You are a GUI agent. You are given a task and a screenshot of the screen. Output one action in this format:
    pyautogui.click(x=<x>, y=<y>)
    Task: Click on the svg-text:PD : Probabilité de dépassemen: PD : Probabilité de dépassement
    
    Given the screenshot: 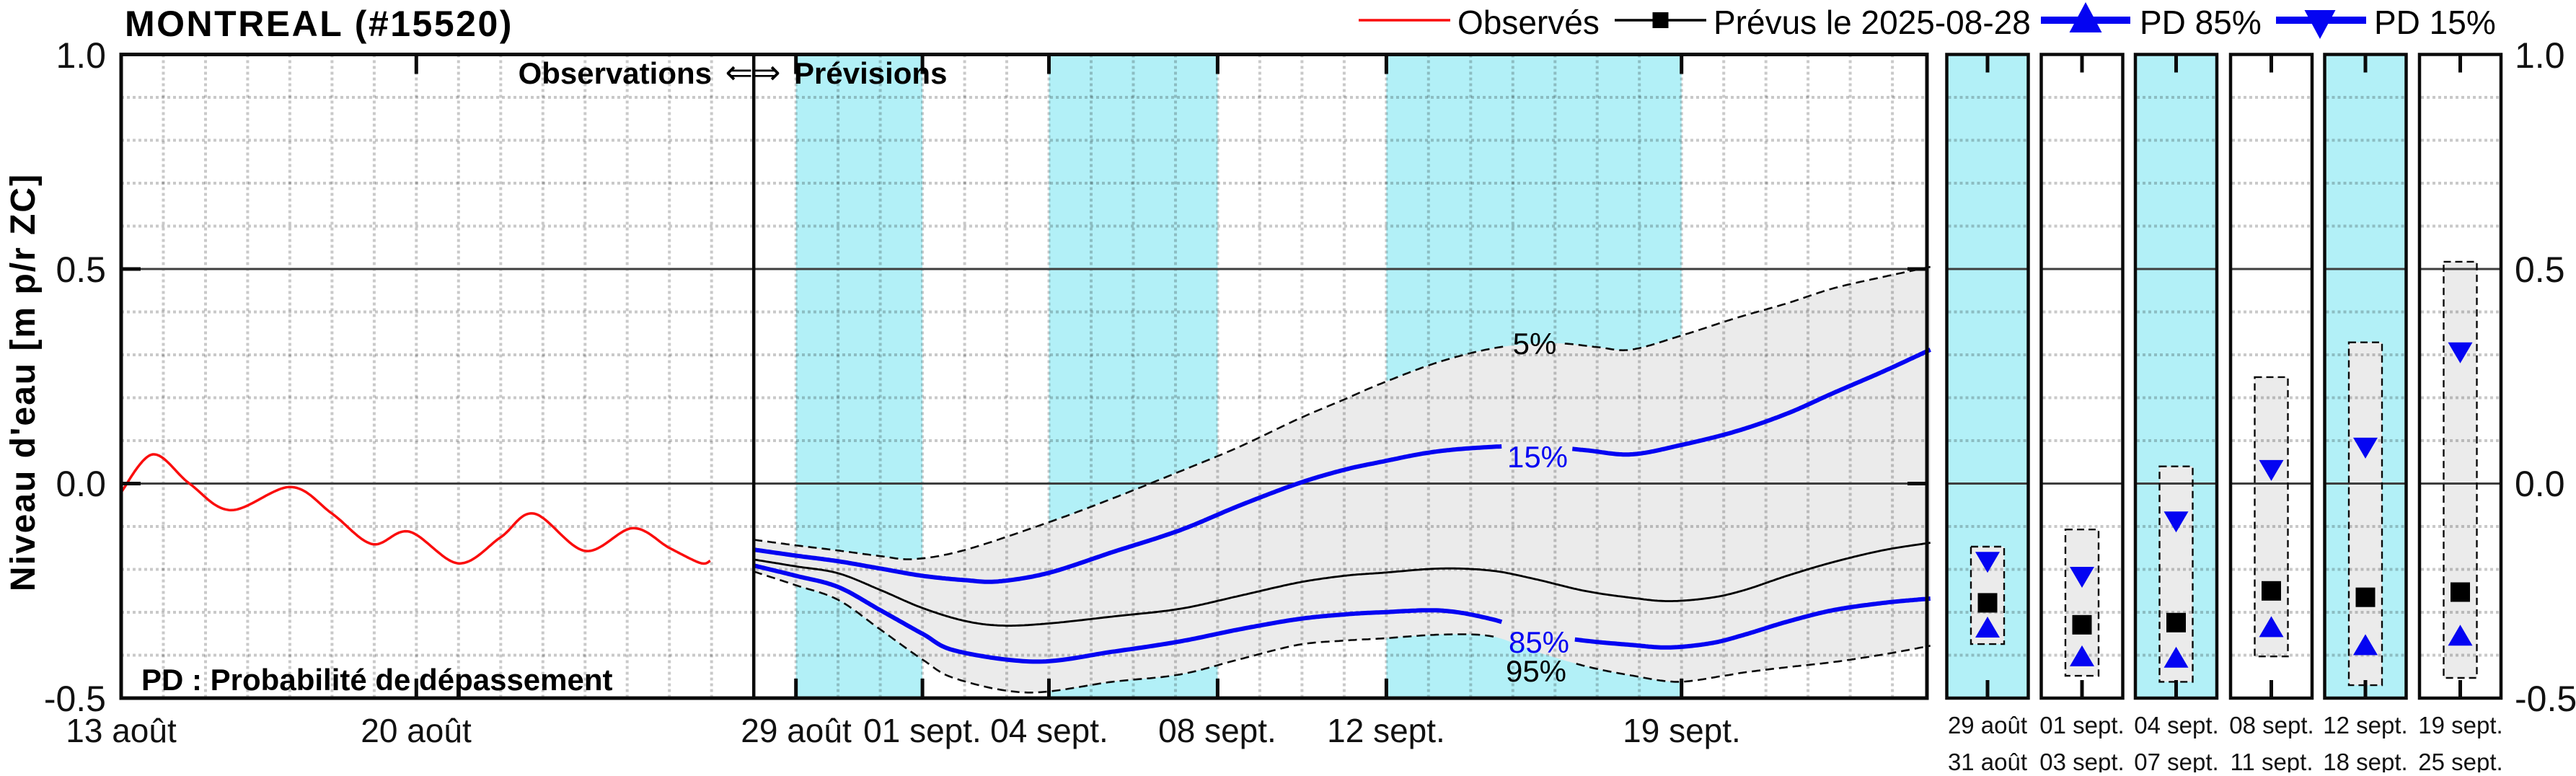 What is the action you would take?
    pyautogui.click(x=377, y=680)
    